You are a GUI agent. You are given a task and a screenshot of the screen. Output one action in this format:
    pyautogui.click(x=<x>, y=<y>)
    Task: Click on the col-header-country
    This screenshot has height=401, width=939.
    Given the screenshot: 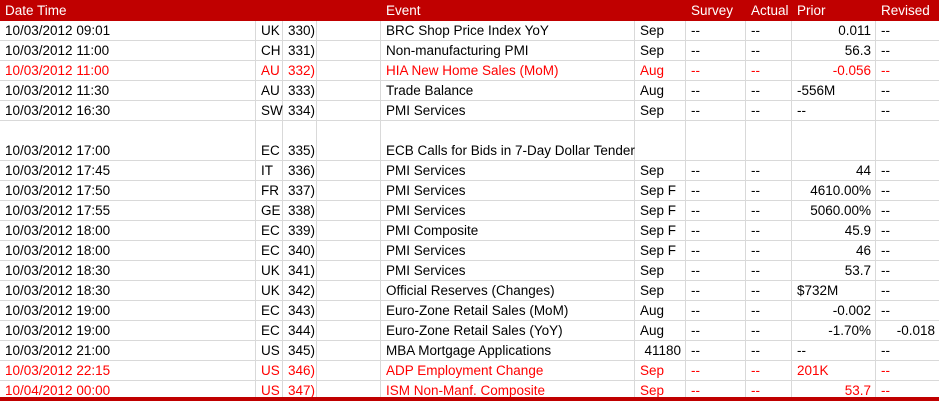 What is the action you would take?
    pyautogui.click(x=269, y=10)
    